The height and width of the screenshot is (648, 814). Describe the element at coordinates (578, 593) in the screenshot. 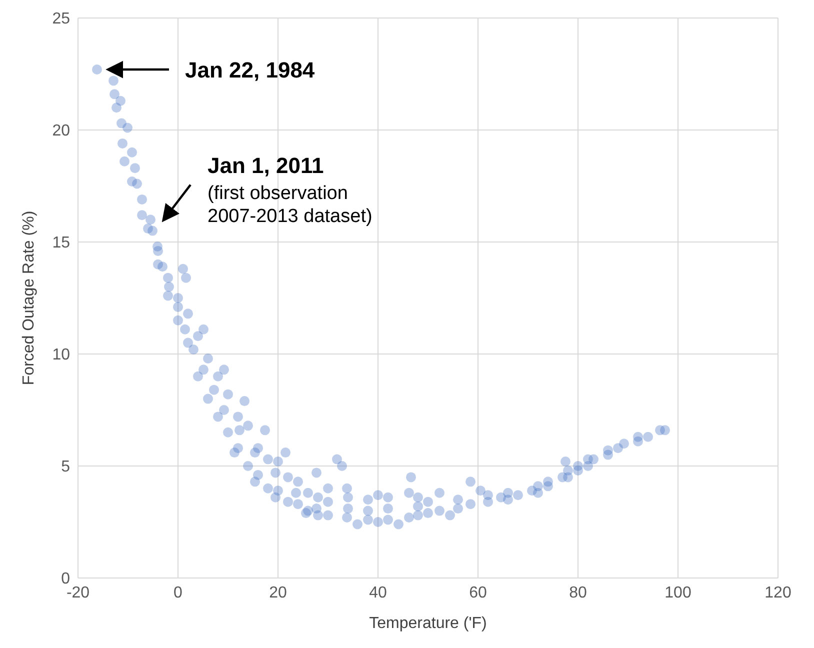

I see `x-tick-label: 80` at that location.